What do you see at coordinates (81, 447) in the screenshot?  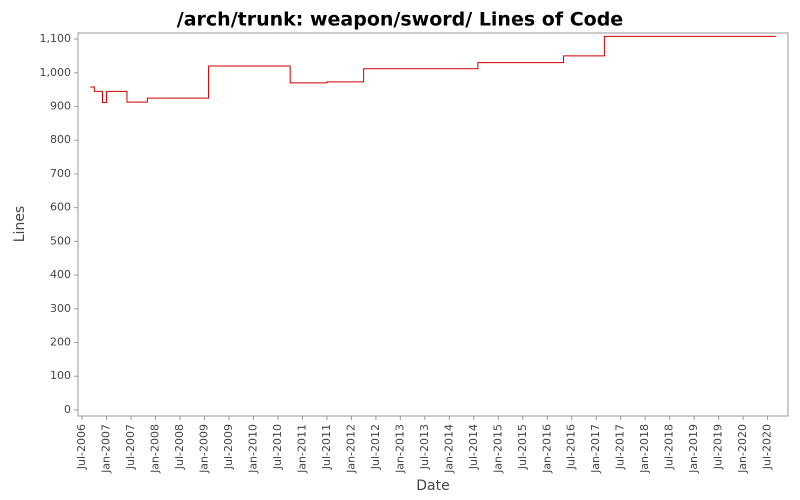 I see `x-tick-label: Jul-2006` at bounding box center [81, 447].